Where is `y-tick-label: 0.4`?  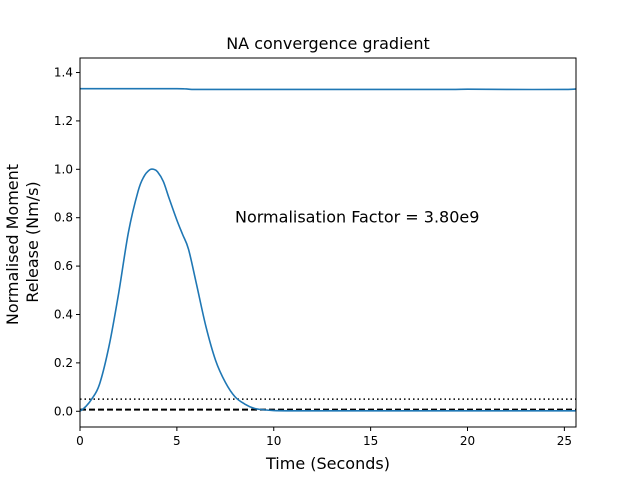 y-tick-label: 0.4 is located at coordinates (63, 314).